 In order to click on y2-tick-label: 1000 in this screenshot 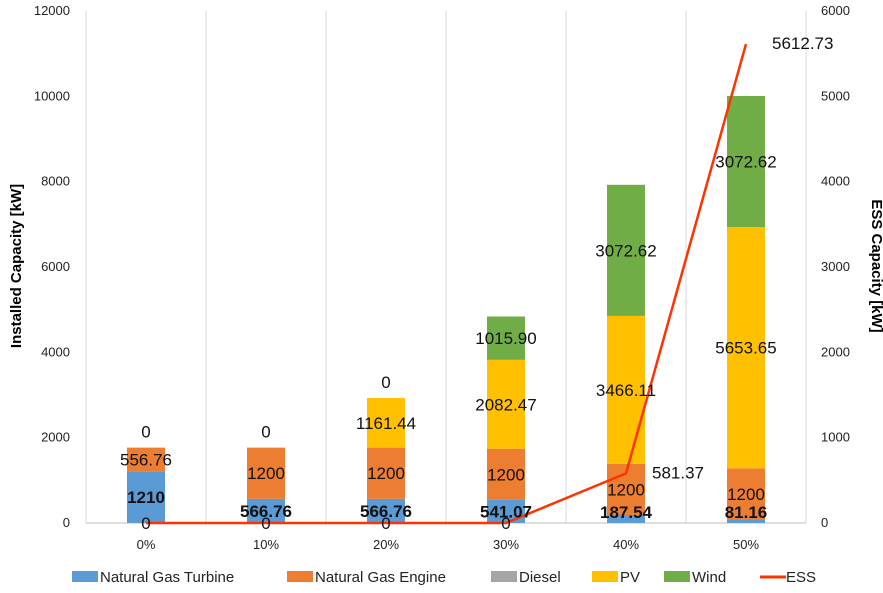, I will do `click(835, 437)`.